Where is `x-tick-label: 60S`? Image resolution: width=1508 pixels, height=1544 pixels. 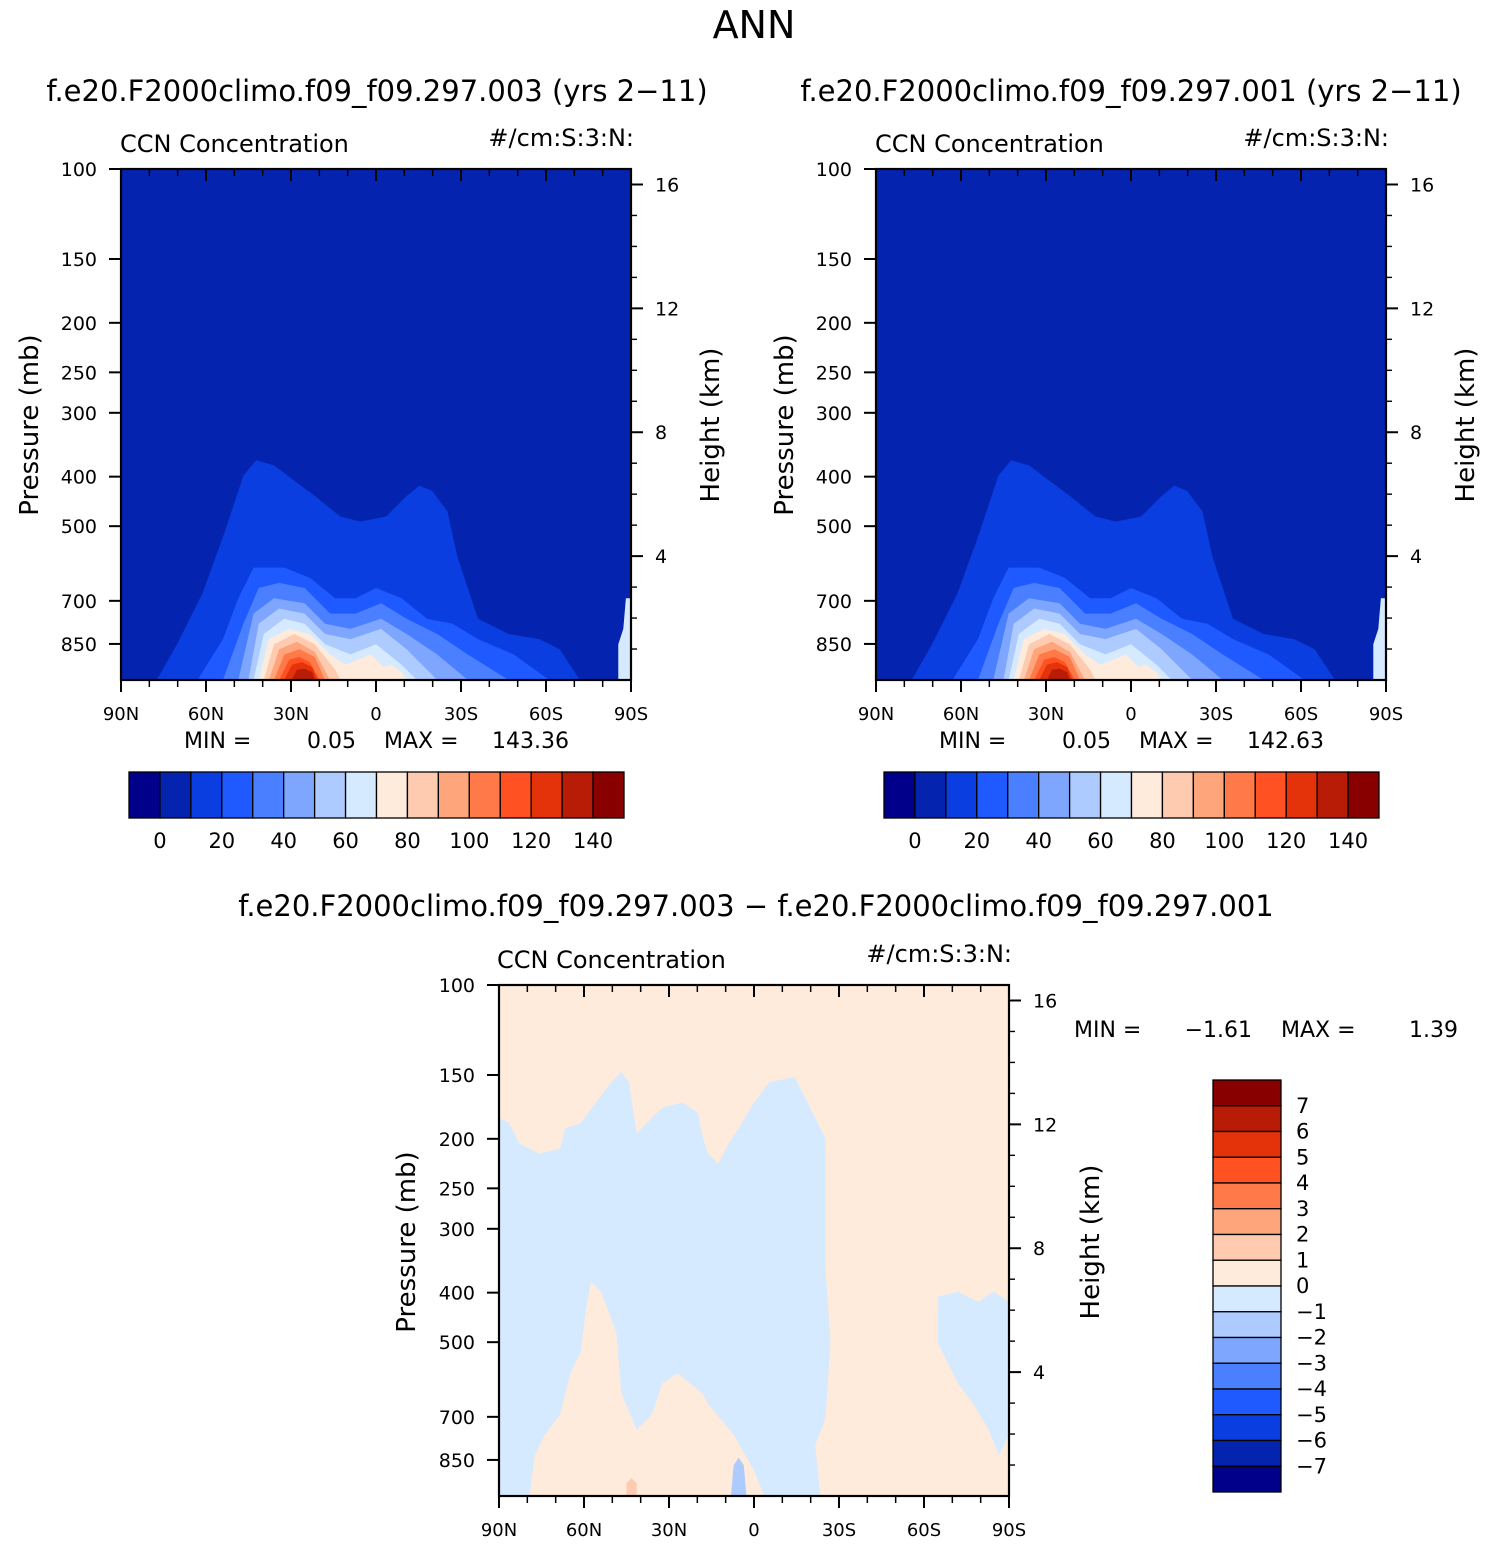
x-tick-label: 60S is located at coordinates (1301, 714).